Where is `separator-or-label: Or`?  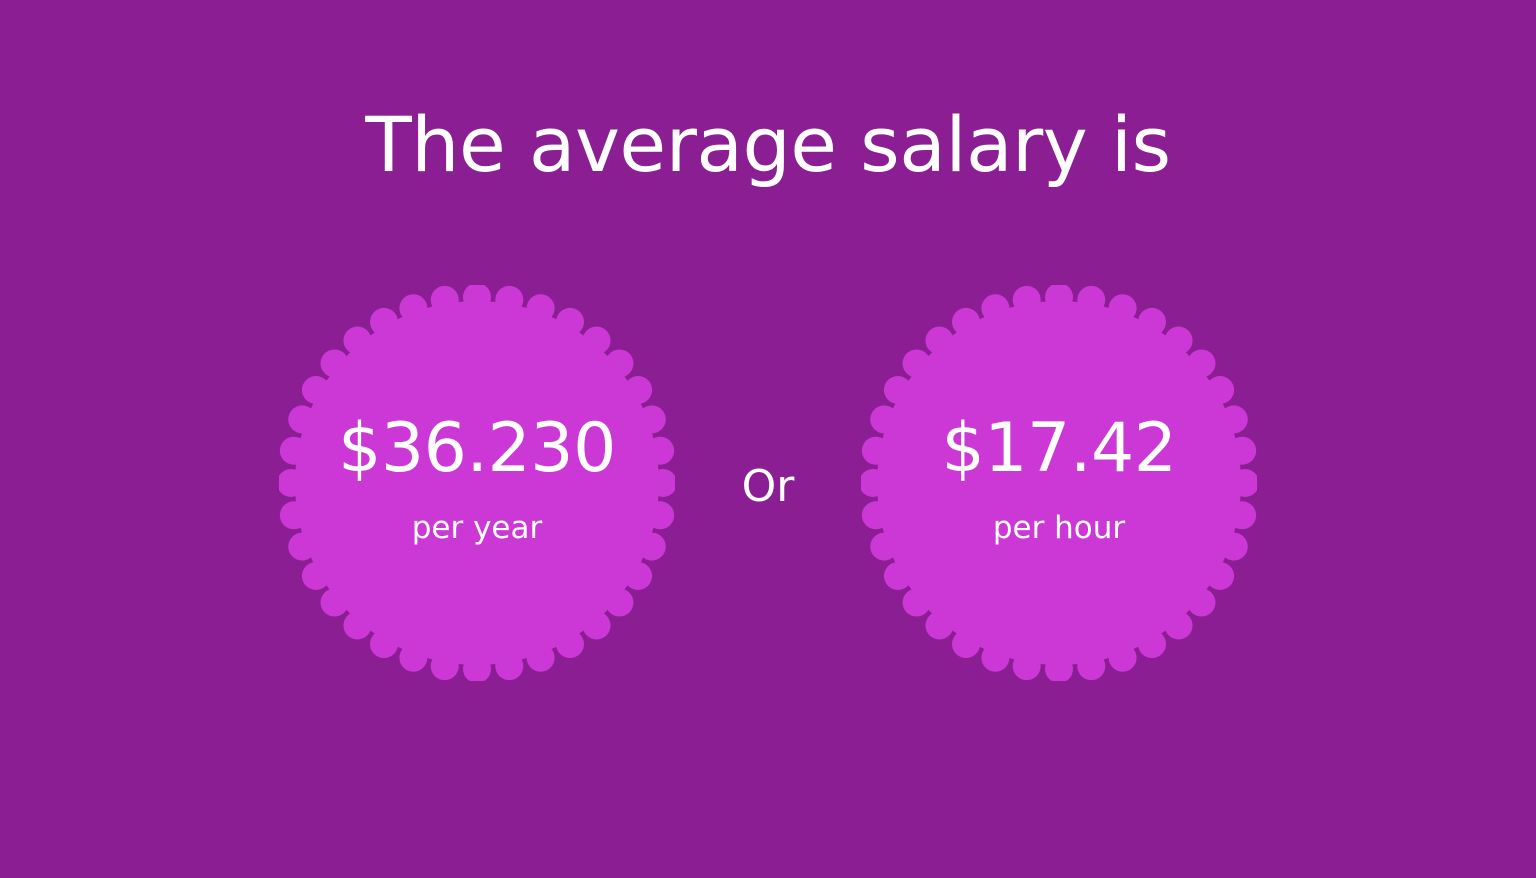 separator-or-label: Or is located at coordinates (768, 486).